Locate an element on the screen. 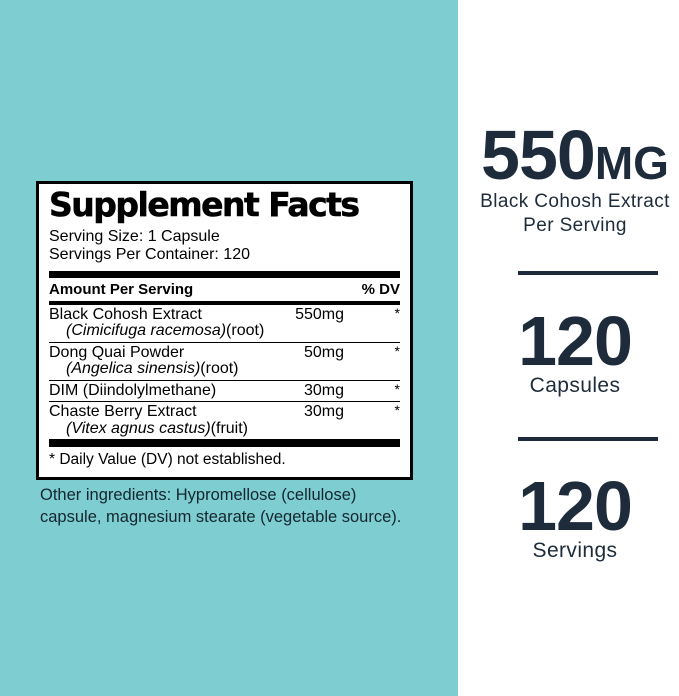  ingredient-amount: 50mg is located at coordinates (323, 352).